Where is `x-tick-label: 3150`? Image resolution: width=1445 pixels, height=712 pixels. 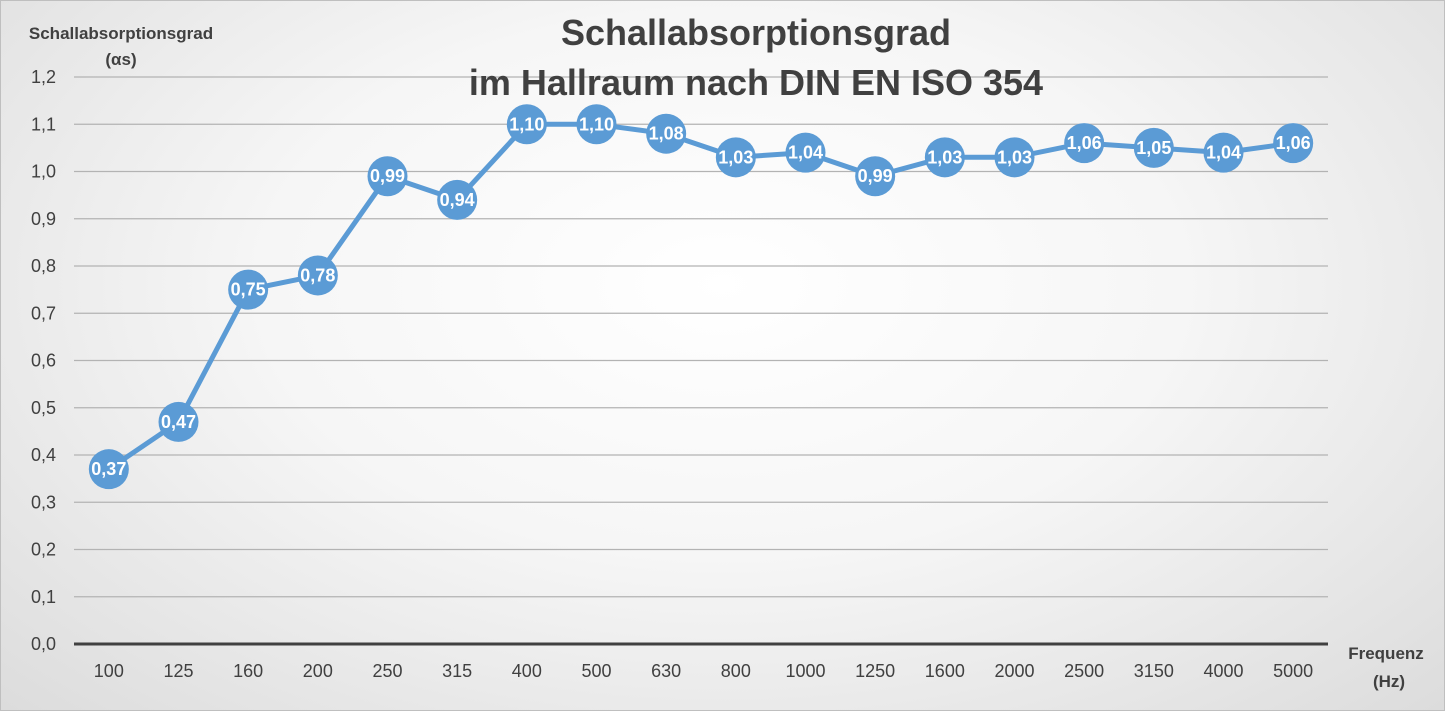 x-tick-label: 3150 is located at coordinates (1154, 671).